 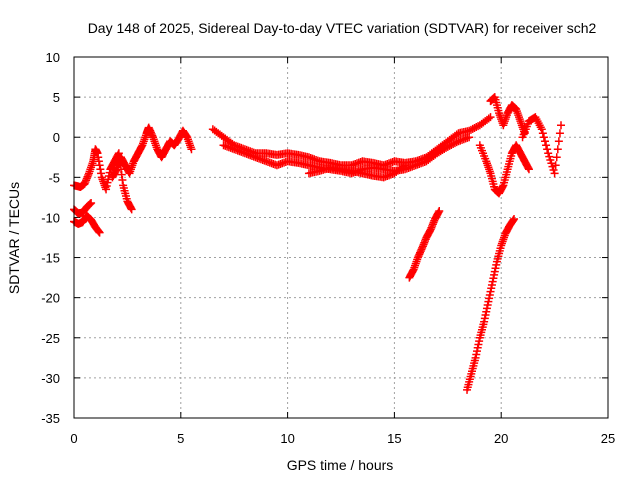 I want to click on y-tick-label: -10, so click(x=50, y=217).